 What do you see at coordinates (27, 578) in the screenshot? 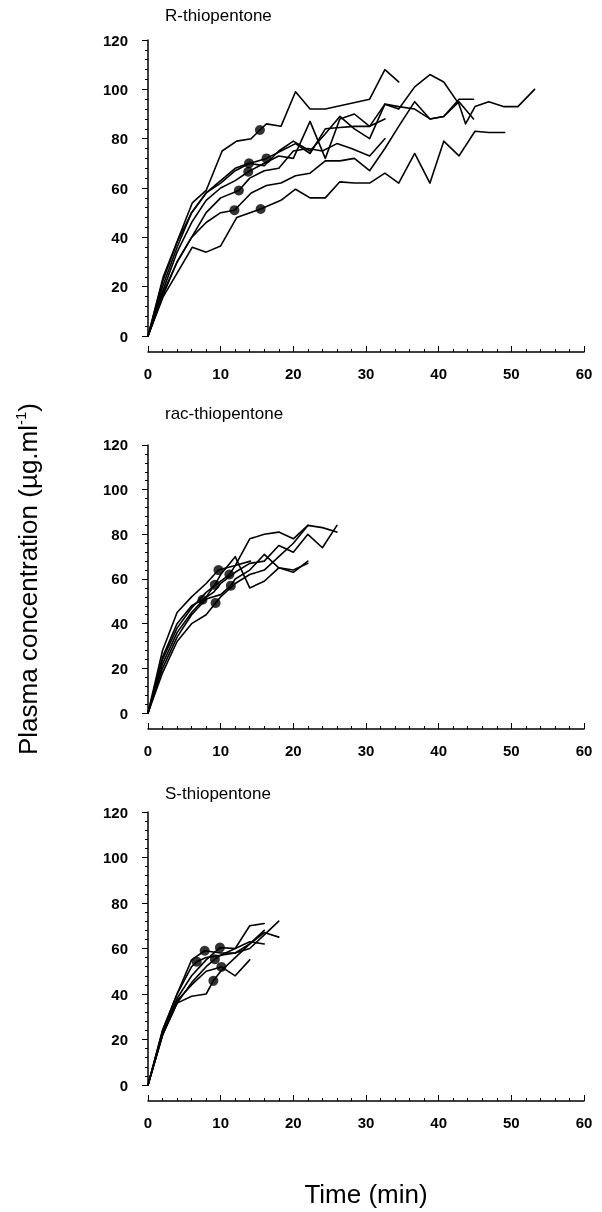
I see `y-axis-title: Plasma concentration (µg.ml-1)` at bounding box center [27, 578].